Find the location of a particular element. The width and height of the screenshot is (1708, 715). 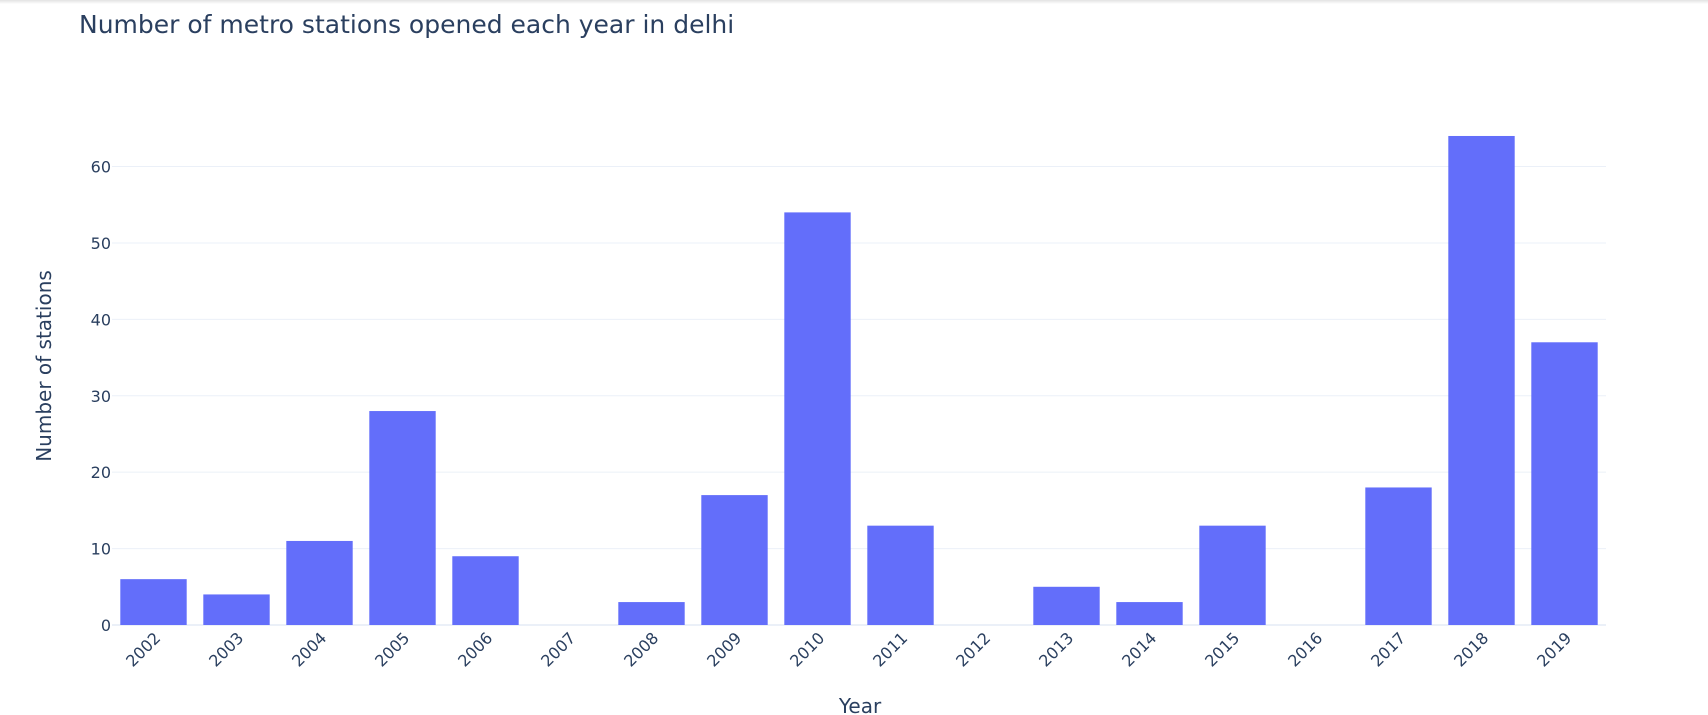

bar-2014 is located at coordinates (1149, 613).